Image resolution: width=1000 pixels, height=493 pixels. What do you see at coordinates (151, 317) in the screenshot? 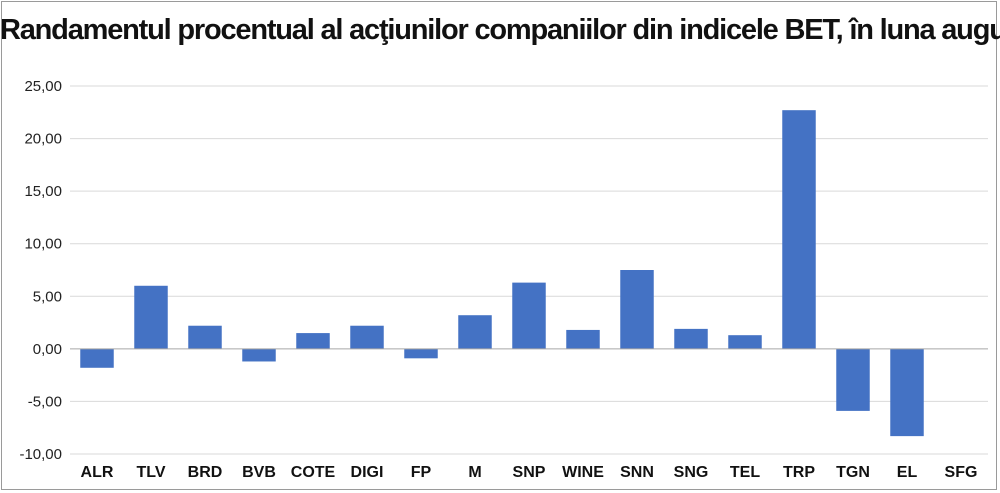
I see `bar-tlv` at bounding box center [151, 317].